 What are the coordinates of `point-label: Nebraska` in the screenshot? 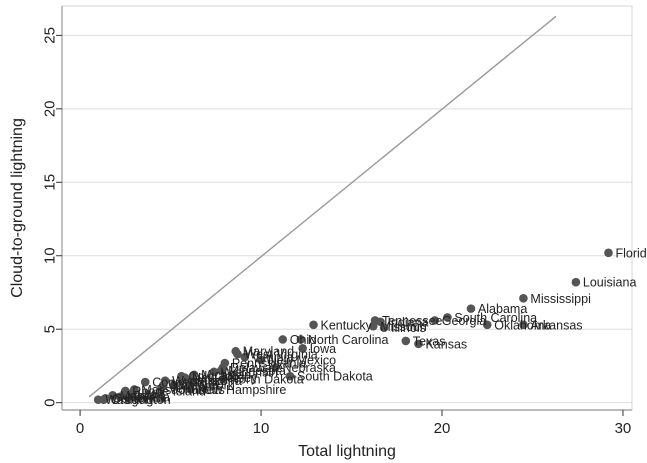 It's located at (310, 368).